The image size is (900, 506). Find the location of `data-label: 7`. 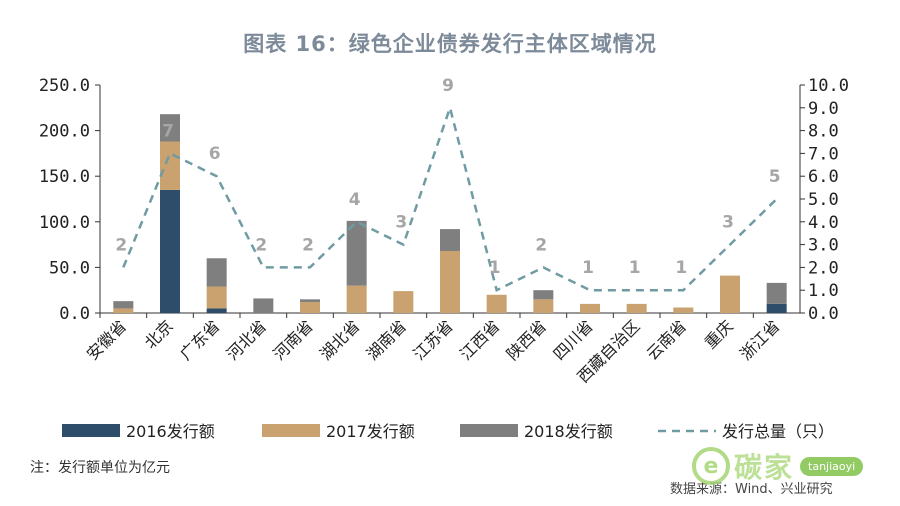

data-label: 7 is located at coordinates (168, 131).